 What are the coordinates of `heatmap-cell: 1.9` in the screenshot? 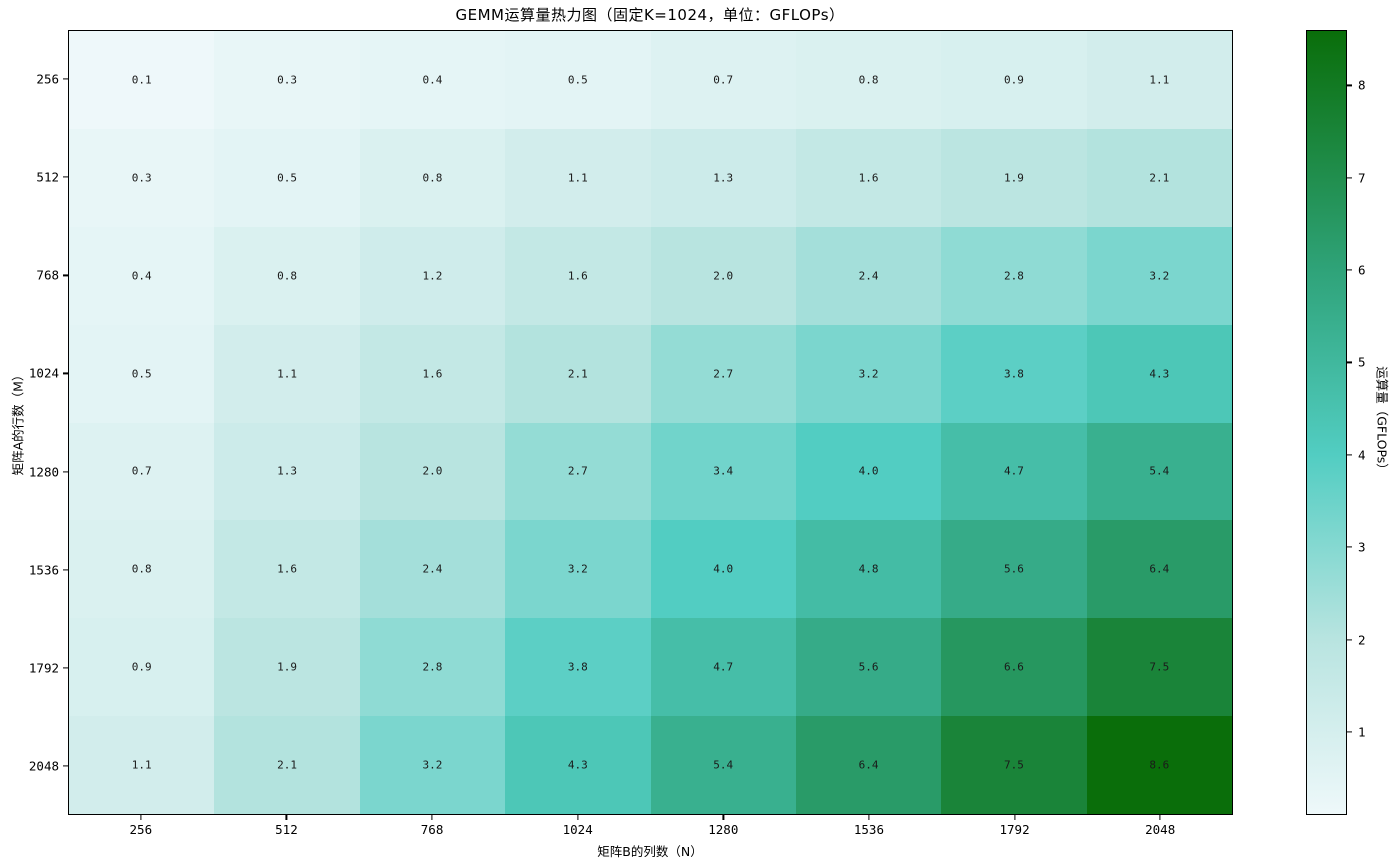 It's located at (1014, 177).